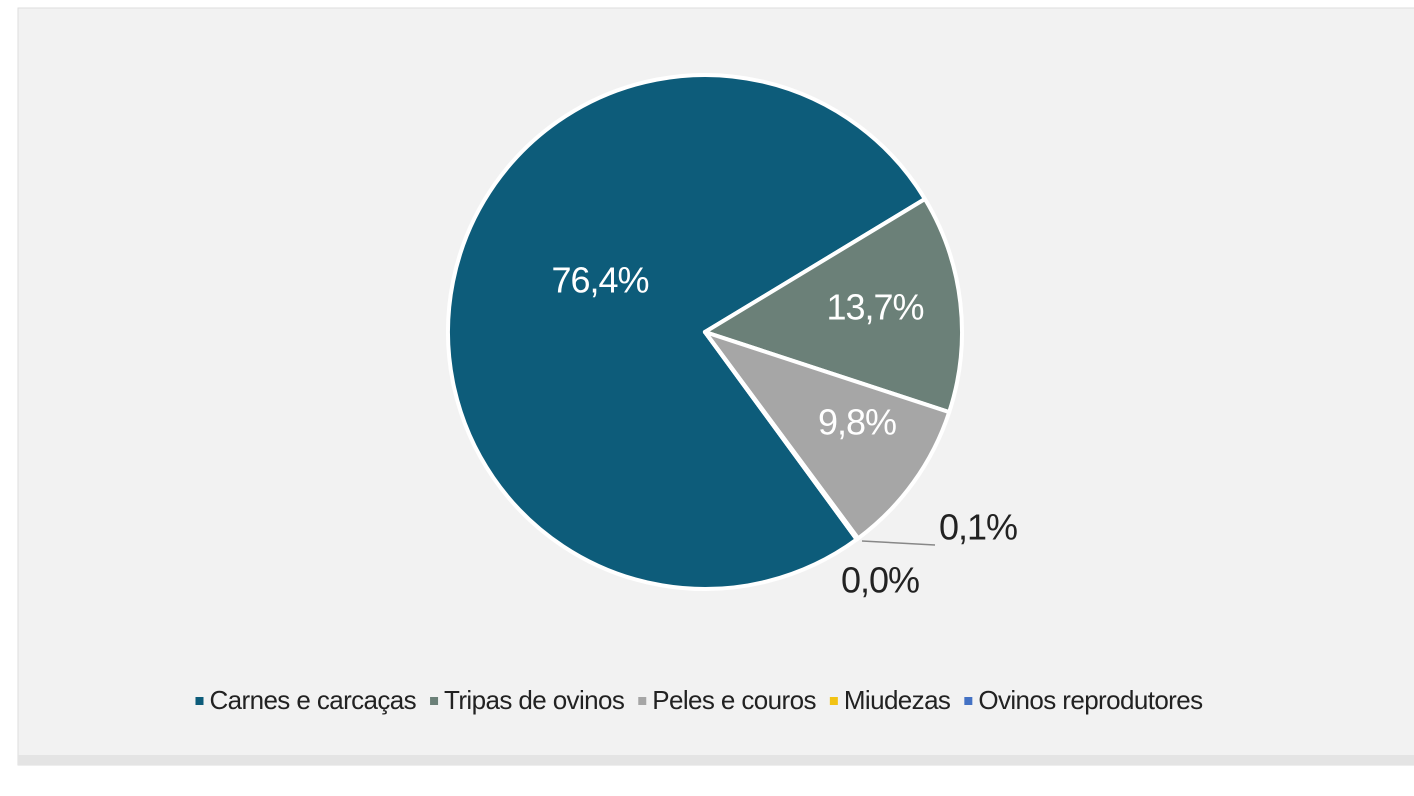 This screenshot has width=1414, height=796. What do you see at coordinates (599, 280) in the screenshot?
I see `data-label: 76,4%` at bounding box center [599, 280].